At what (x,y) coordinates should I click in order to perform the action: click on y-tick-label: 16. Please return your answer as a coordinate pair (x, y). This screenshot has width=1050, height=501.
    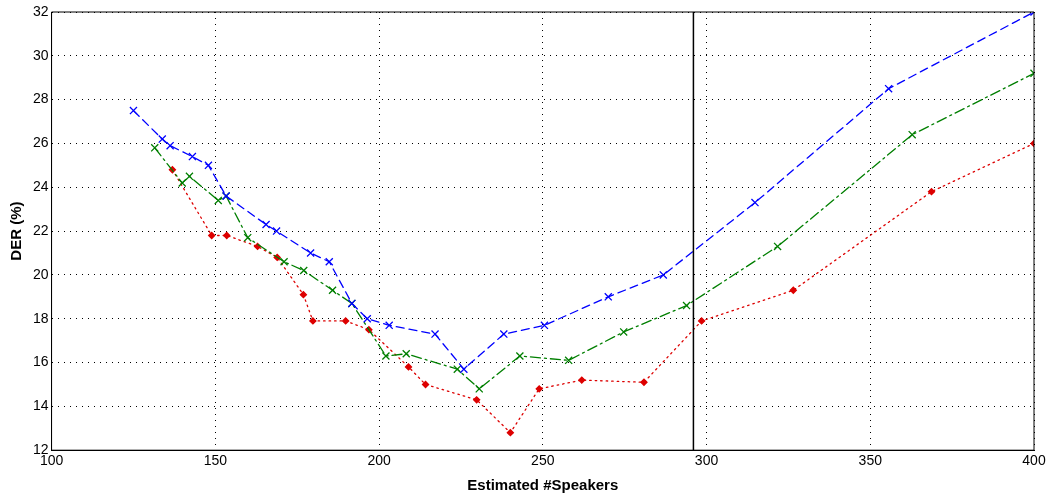
    Looking at the image, I should click on (40, 361).